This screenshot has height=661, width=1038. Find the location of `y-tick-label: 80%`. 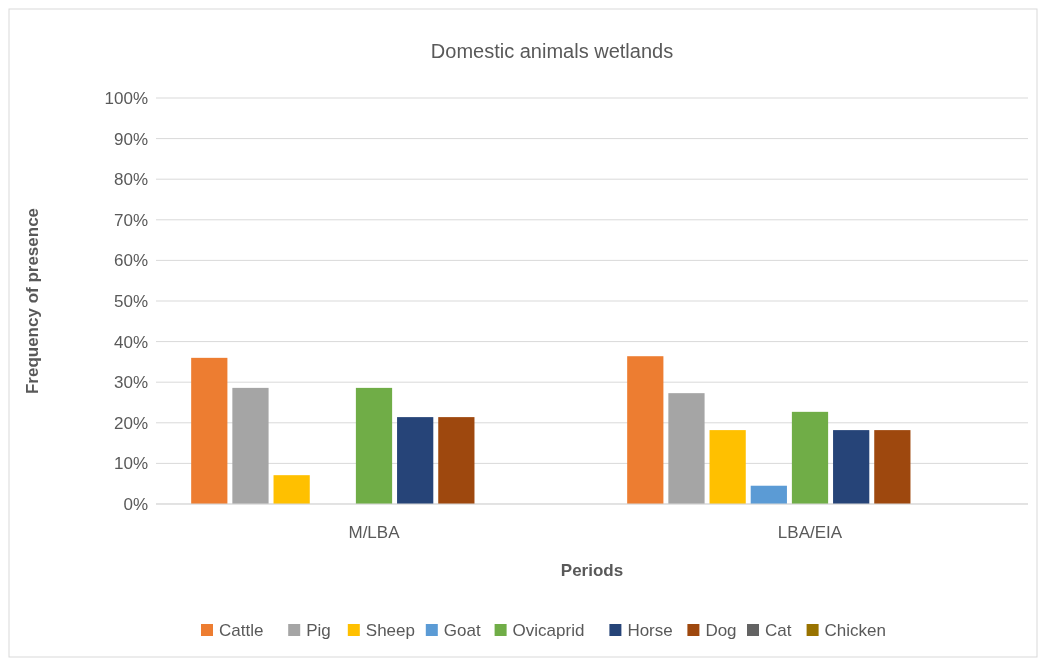

y-tick-label: 80% is located at coordinates (130, 180).